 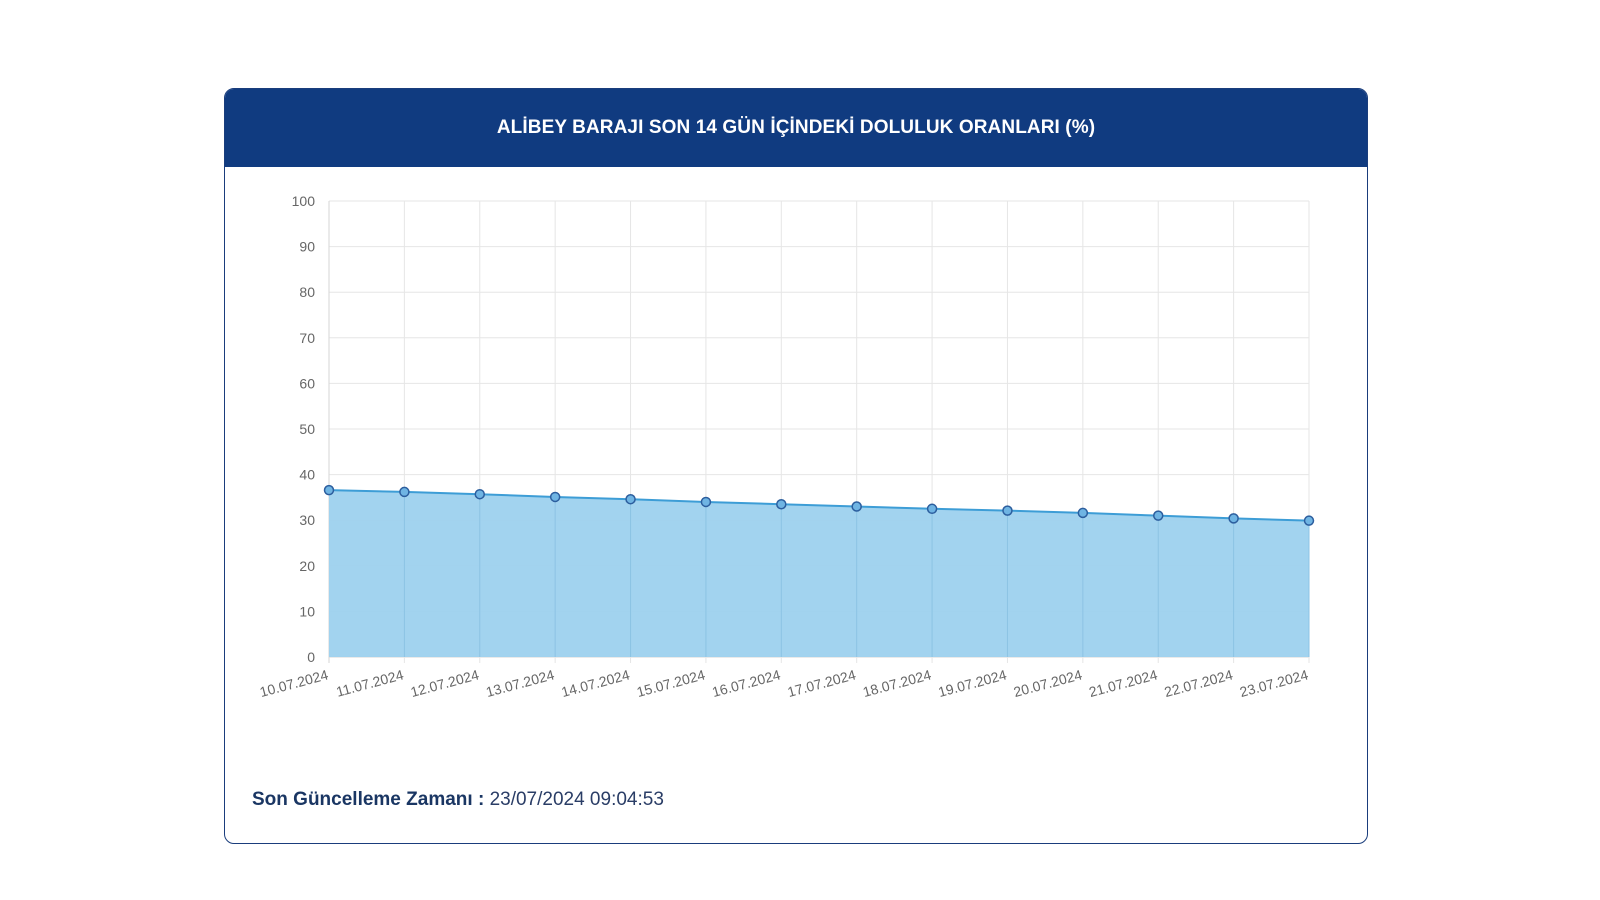 I want to click on x-tick-label: 19.07.2024, so click(x=972, y=683).